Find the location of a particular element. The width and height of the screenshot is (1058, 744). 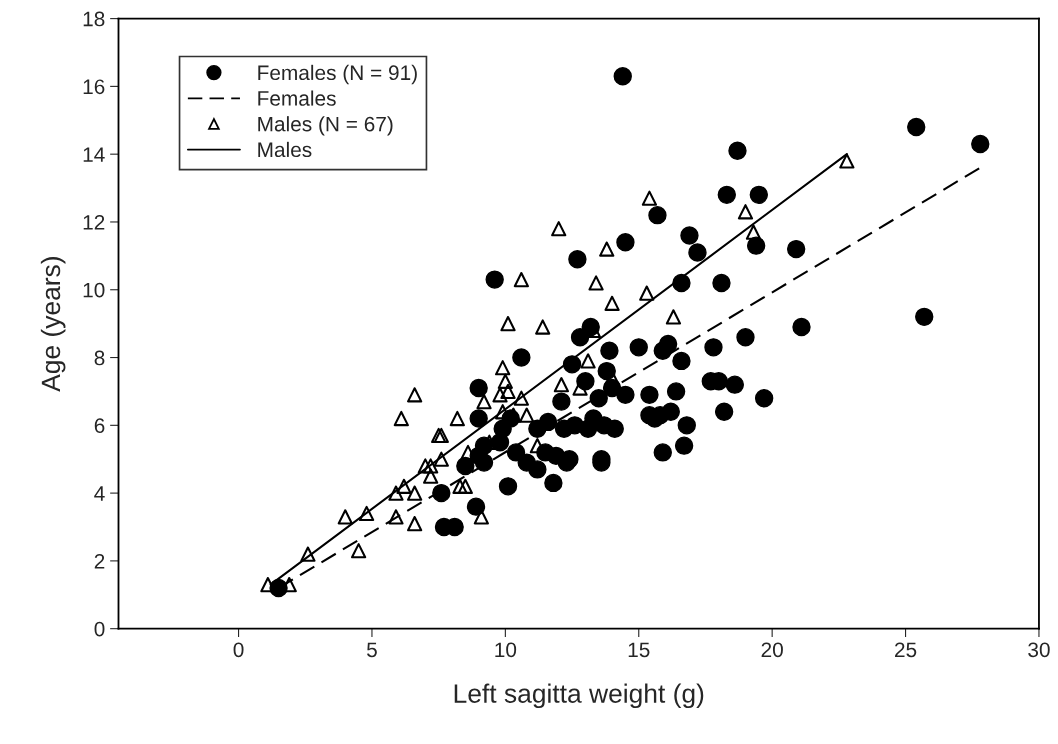

x-axis-title: Left sagitta weight (g) is located at coordinates (579, 696).